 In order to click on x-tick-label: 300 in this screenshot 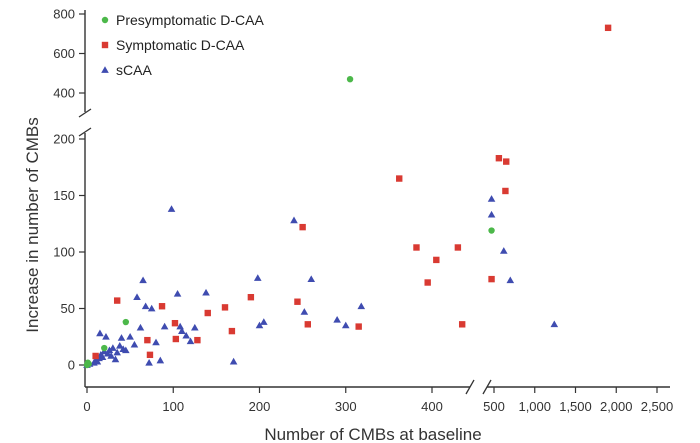, I will do `click(346, 406)`.